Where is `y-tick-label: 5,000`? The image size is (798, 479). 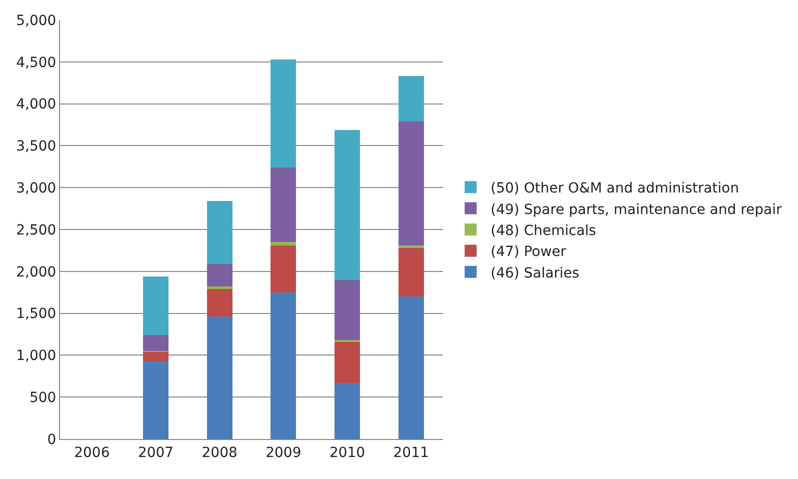
y-tick-label: 5,000 is located at coordinates (36, 20).